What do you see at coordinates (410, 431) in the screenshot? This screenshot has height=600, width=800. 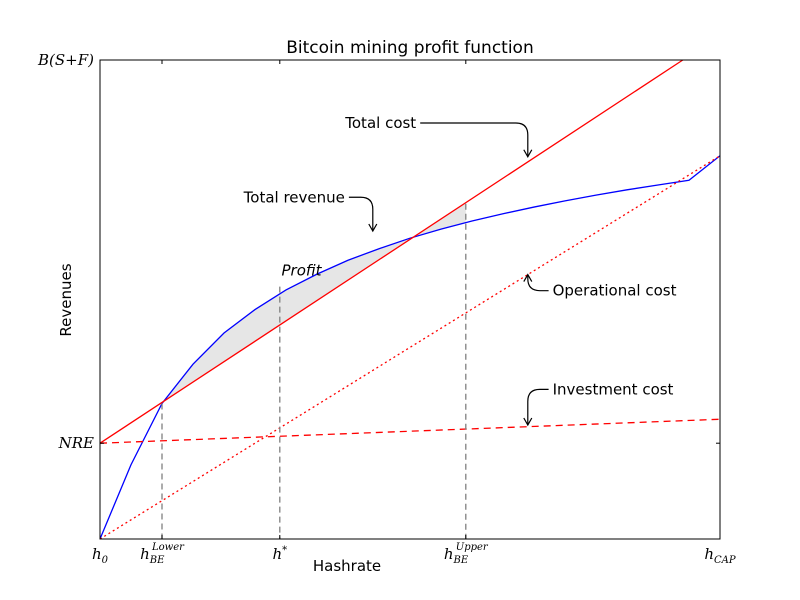 I see `investment-cost-line` at bounding box center [410, 431].